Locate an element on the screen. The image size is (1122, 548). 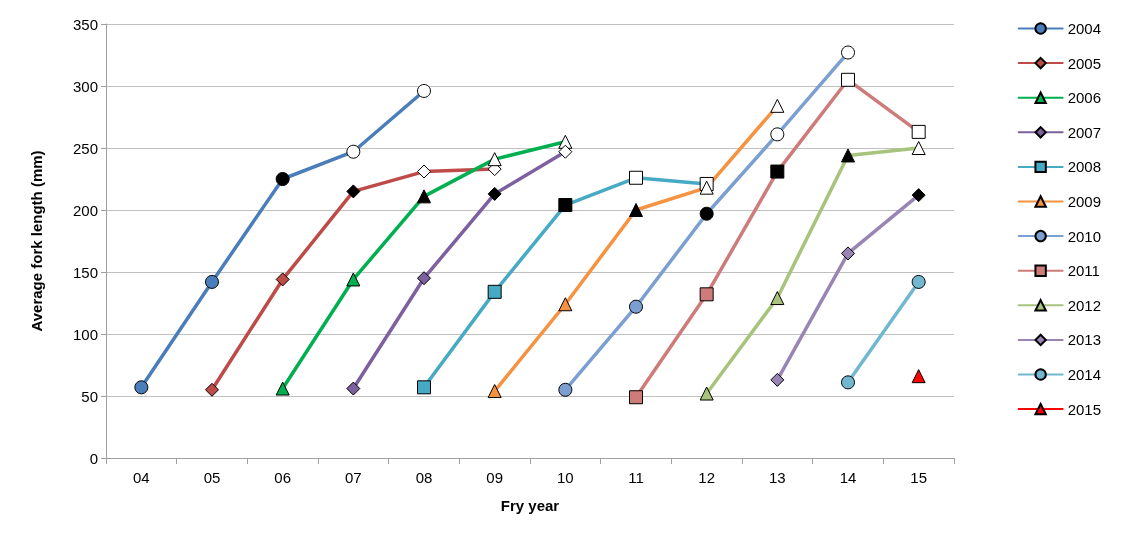
x-tick-label: 12 is located at coordinates (707, 477).